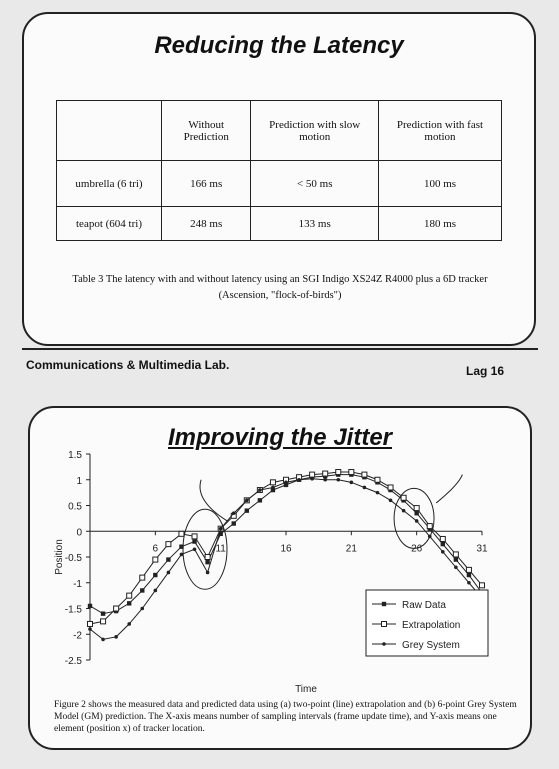 This screenshot has width=559, height=769. What do you see at coordinates (206, 223) in the screenshot?
I see `table-cell: 248 ms` at bounding box center [206, 223].